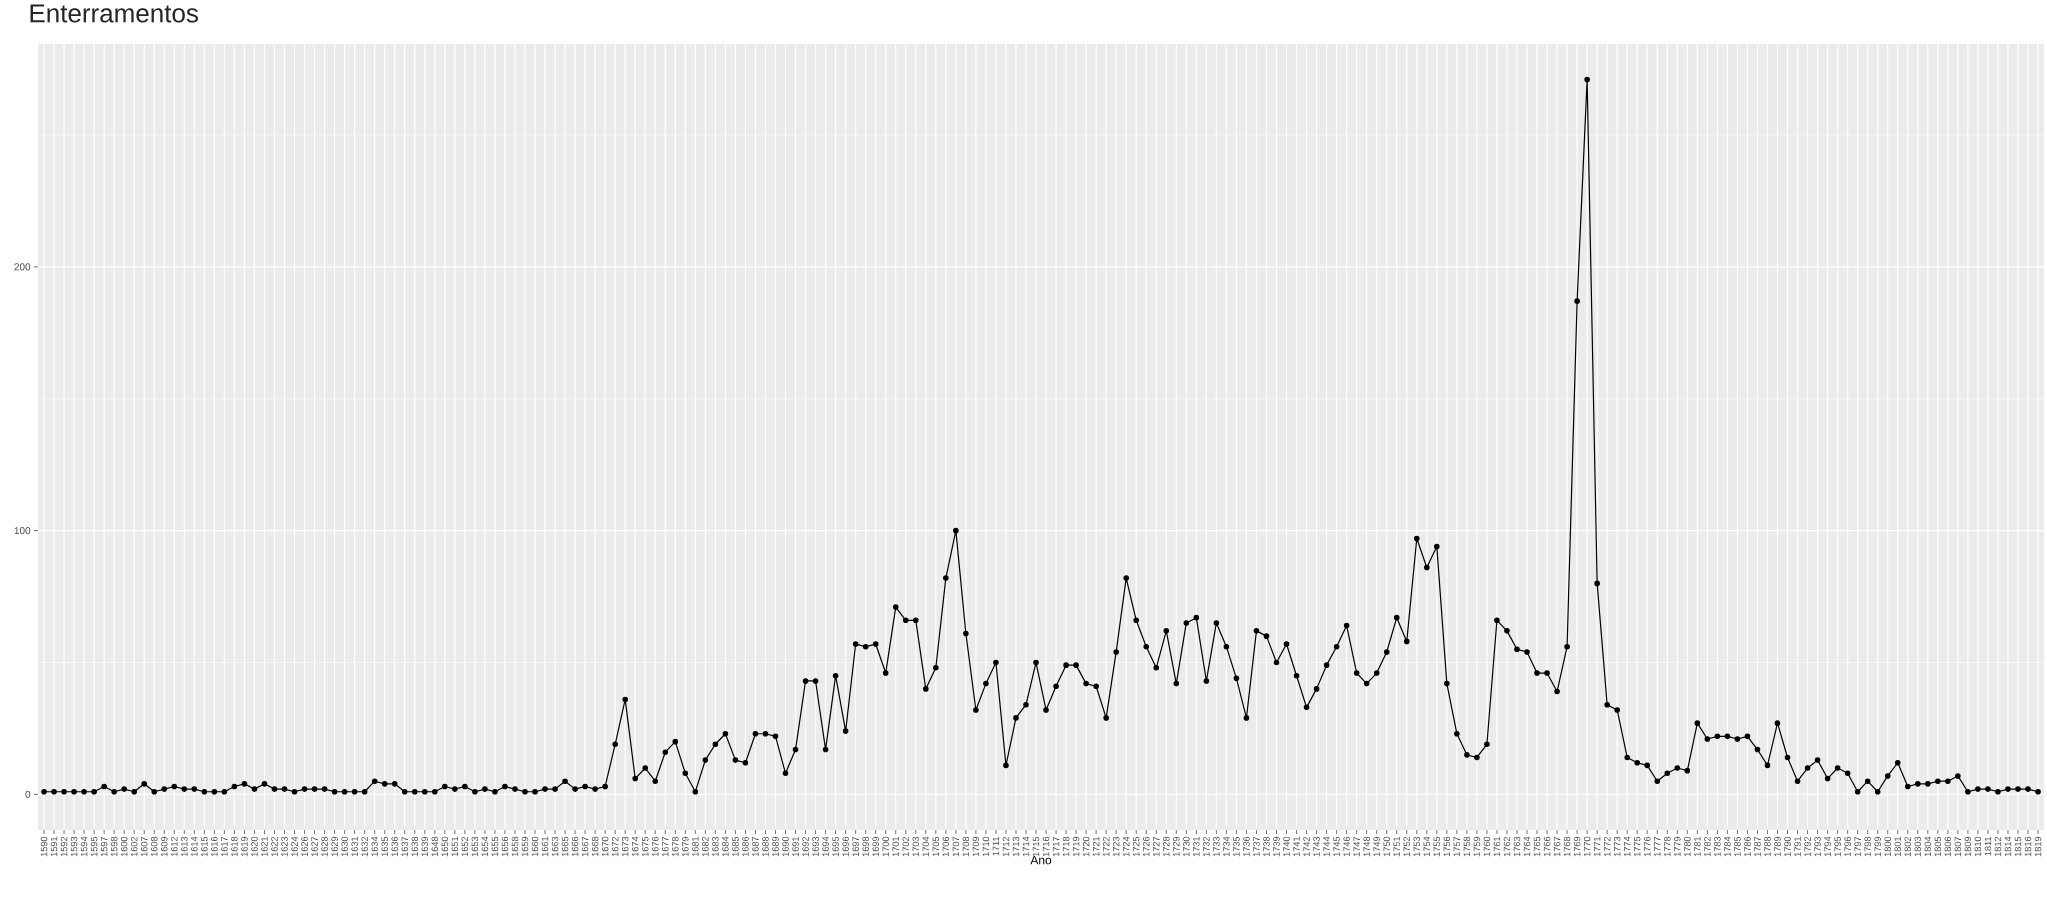  I want to click on y-tick-label: 100, so click(22, 531).